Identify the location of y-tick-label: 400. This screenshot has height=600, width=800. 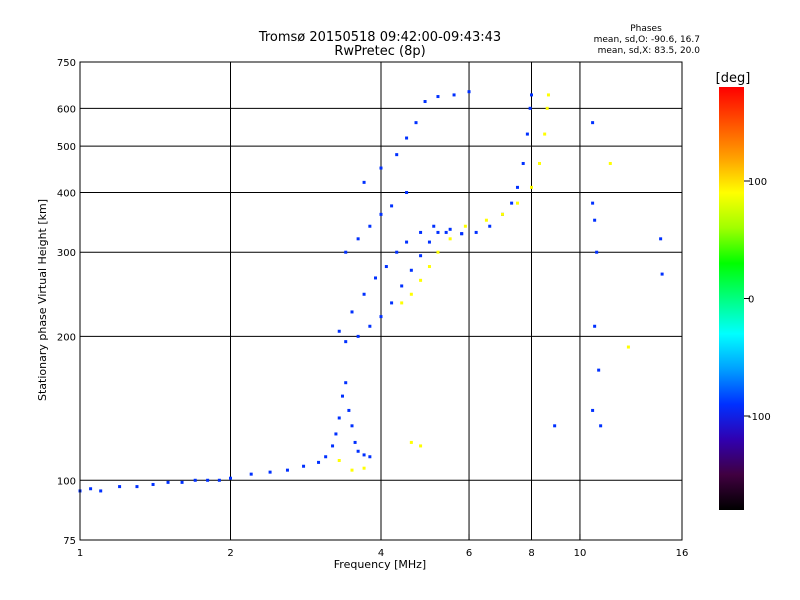
(66, 193).